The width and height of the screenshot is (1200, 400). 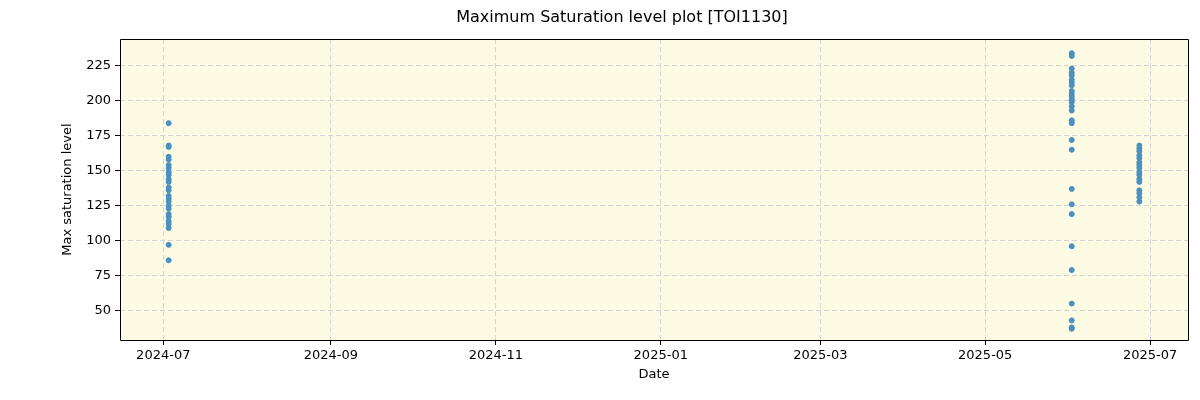 What do you see at coordinates (660, 355) in the screenshot?
I see `x-tick-label: 2025-01` at bounding box center [660, 355].